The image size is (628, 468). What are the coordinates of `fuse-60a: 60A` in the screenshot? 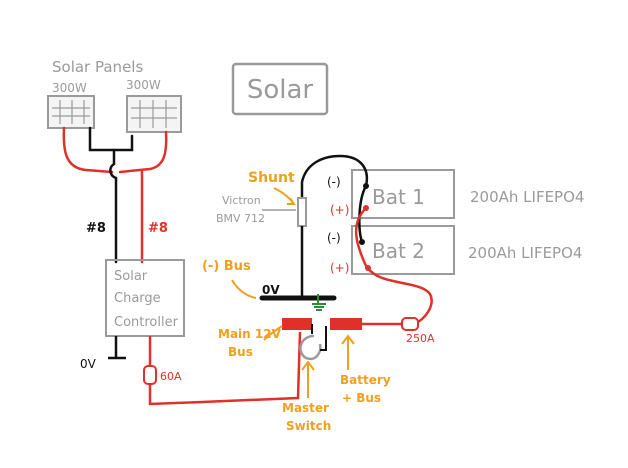 It's located at (162, 375).